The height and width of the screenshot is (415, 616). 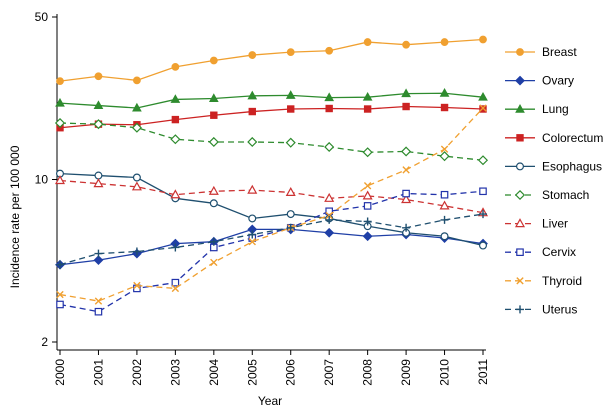 What do you see at coordinates (520, 108) in the screenshot?
I see `legend-marker-lung` at bounding box center [520, 108].